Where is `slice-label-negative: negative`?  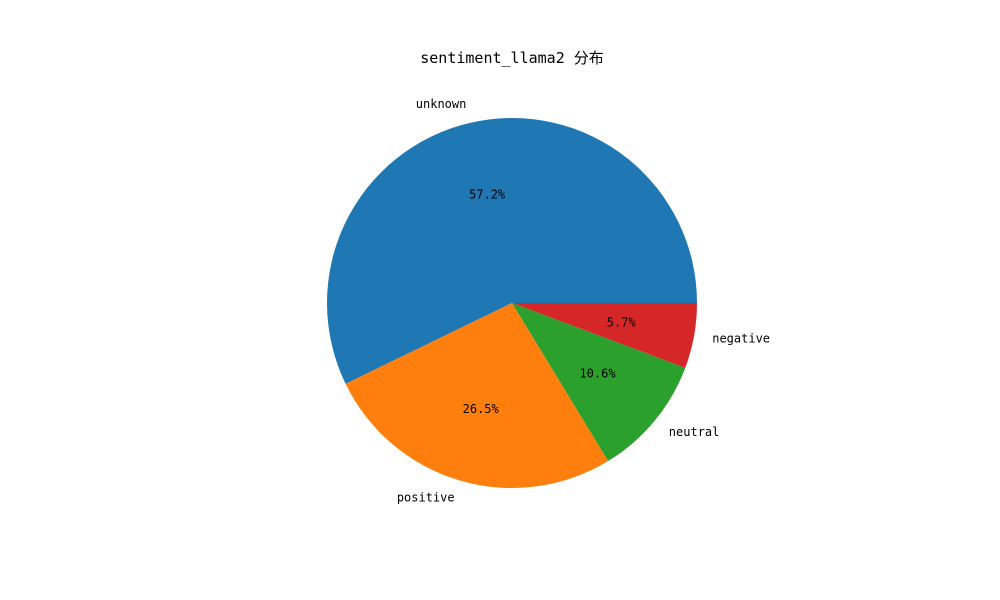 slice-label-negative: negative is located at coordinates (741, 339).